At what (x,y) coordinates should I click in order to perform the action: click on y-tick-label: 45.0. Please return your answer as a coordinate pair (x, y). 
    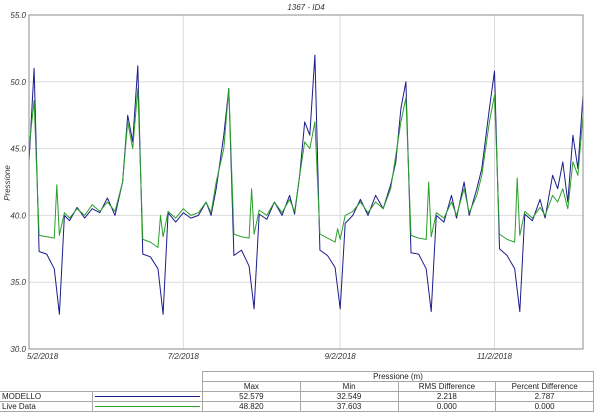
    Looking at the image, I should click on (18, 149).